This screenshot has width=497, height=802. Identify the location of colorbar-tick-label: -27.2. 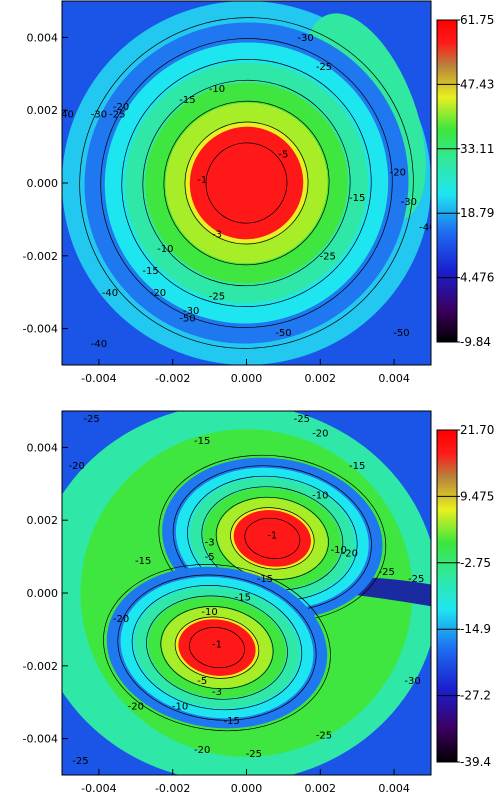
(475, 696).